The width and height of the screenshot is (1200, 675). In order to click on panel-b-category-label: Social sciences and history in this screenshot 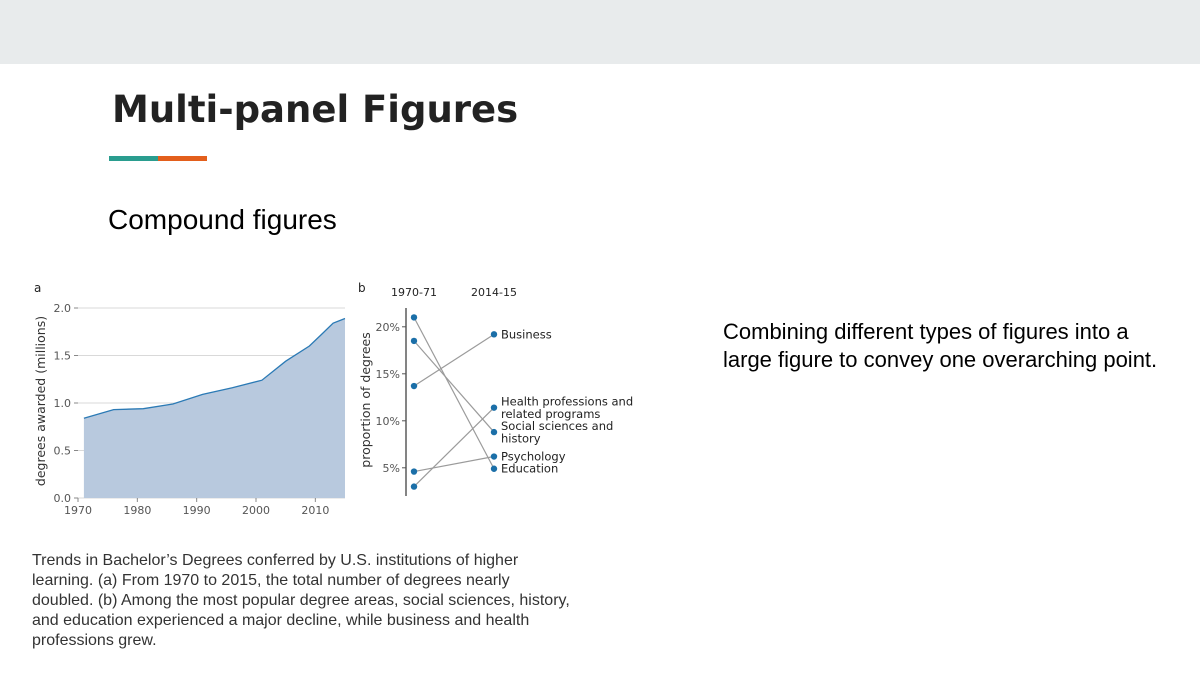, I will do `click(557, 432)`.